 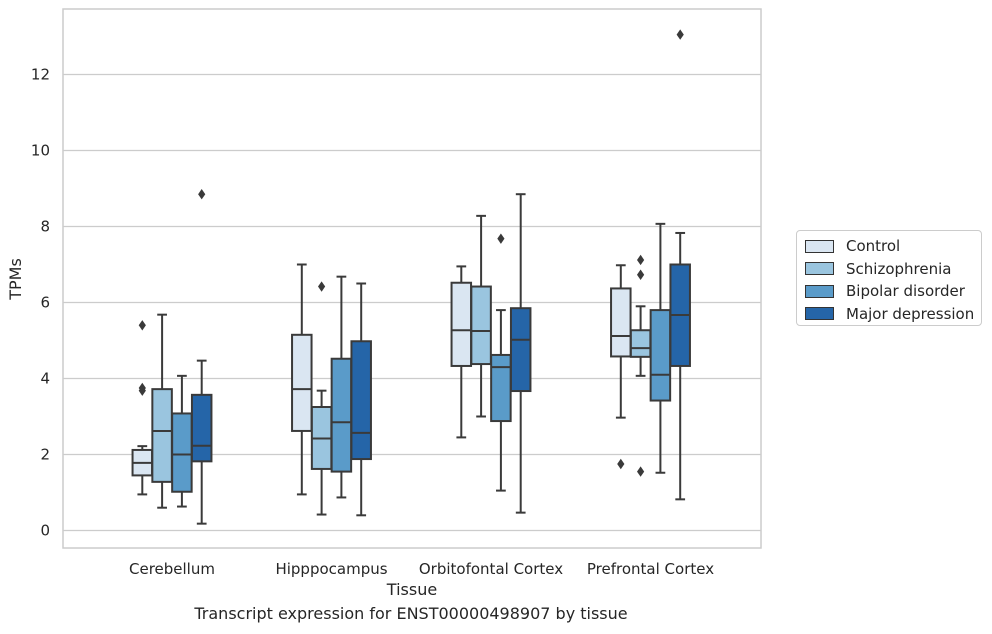 I want to click on legend-label: Schizophrenia, so click(x=899, y=268).